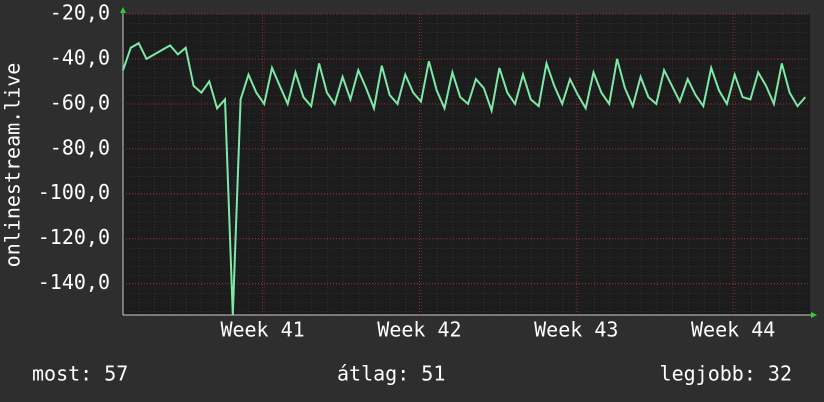 This screenshot has width=824, height=402. What do you see at coordinates (726, 374) in the screenshot?
I see `footer-best: legjobb: 32` at bounding box center [726, 374].